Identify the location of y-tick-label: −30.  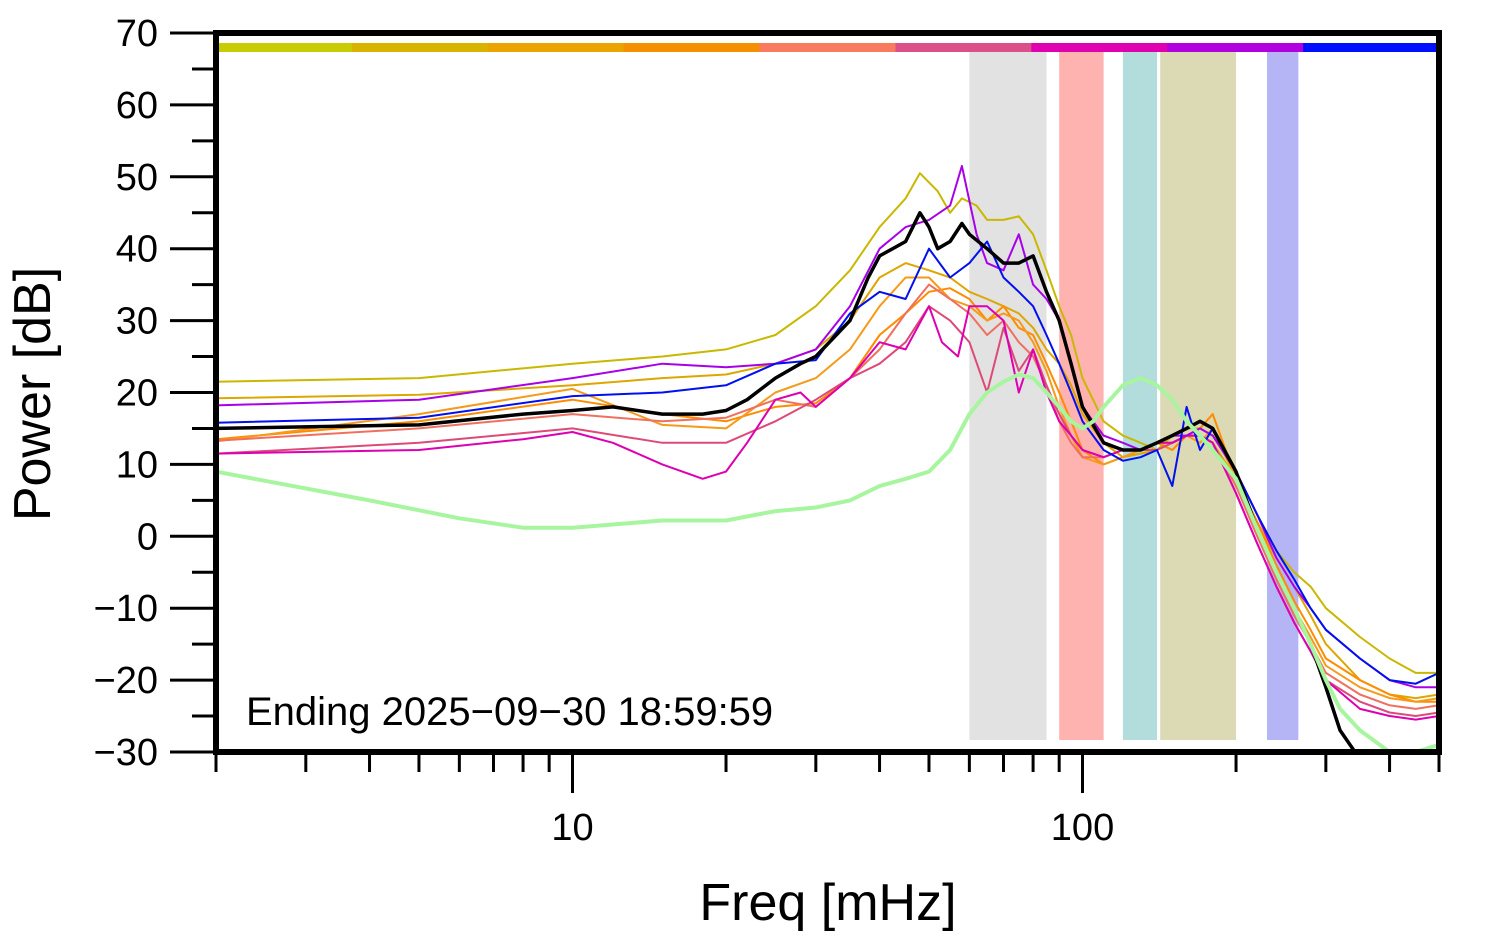
(126, 753).